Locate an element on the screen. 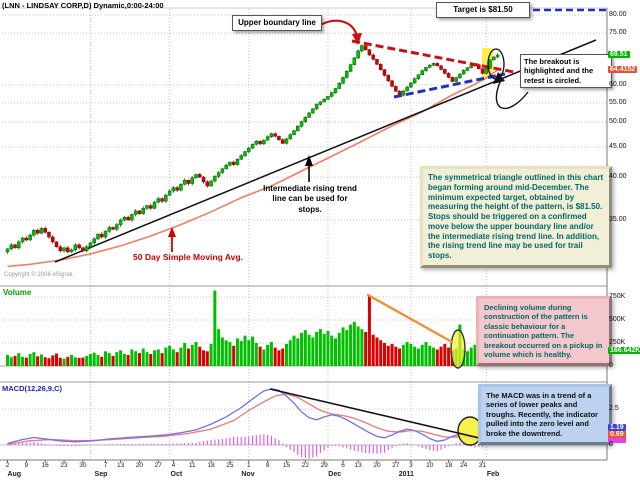 This screenshot has width=640, height=488. day-tick-label: 2 is located at coordinates (7, 465).